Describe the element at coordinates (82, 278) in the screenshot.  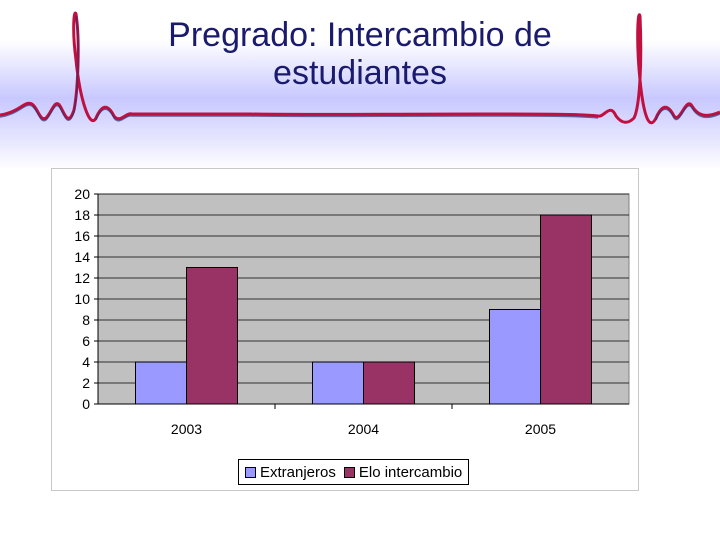
I see `y-tick-label: 12` at that location.